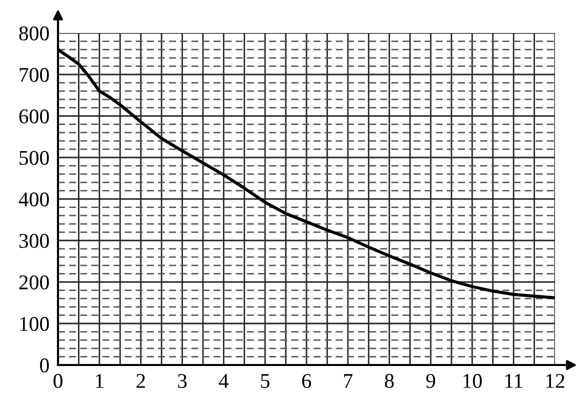  Describe the element at coordinates (44, 365) in the screenshot. I see `y-tick-label: 0` at that location.